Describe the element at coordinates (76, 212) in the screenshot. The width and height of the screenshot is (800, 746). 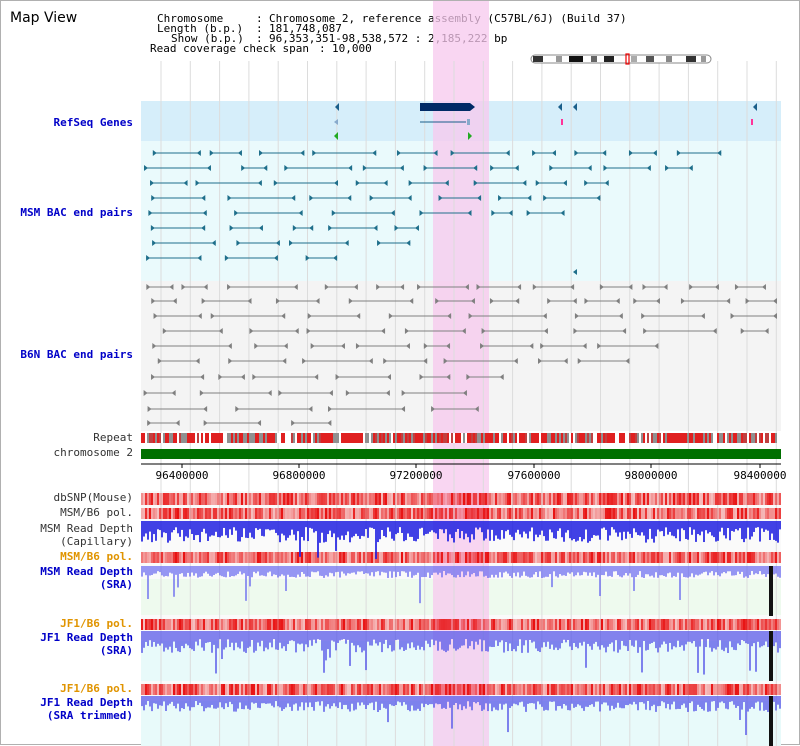
I see `label-msm-bac: MSM BAC end pairs` at that location.